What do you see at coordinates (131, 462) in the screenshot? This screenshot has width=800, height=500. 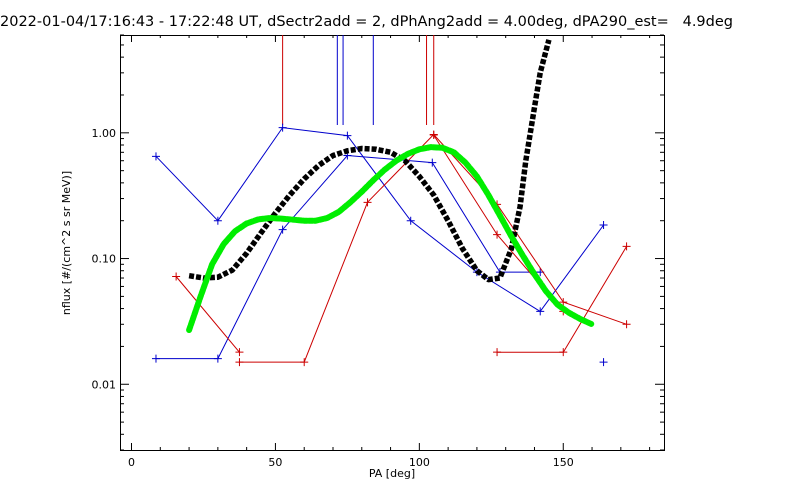 I see `x-tick-label-0: 0` at bounding box center [131, 462].